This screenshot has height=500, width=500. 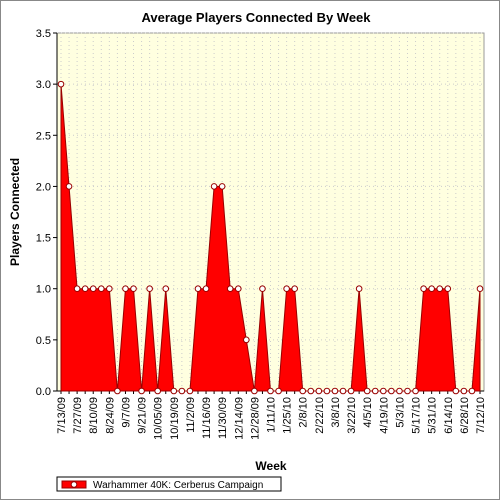 What do you see at coordinates (384, 415) in the screenshot?
I see `x-tick-label: 4/19/10` at bounding box center [384, 415].